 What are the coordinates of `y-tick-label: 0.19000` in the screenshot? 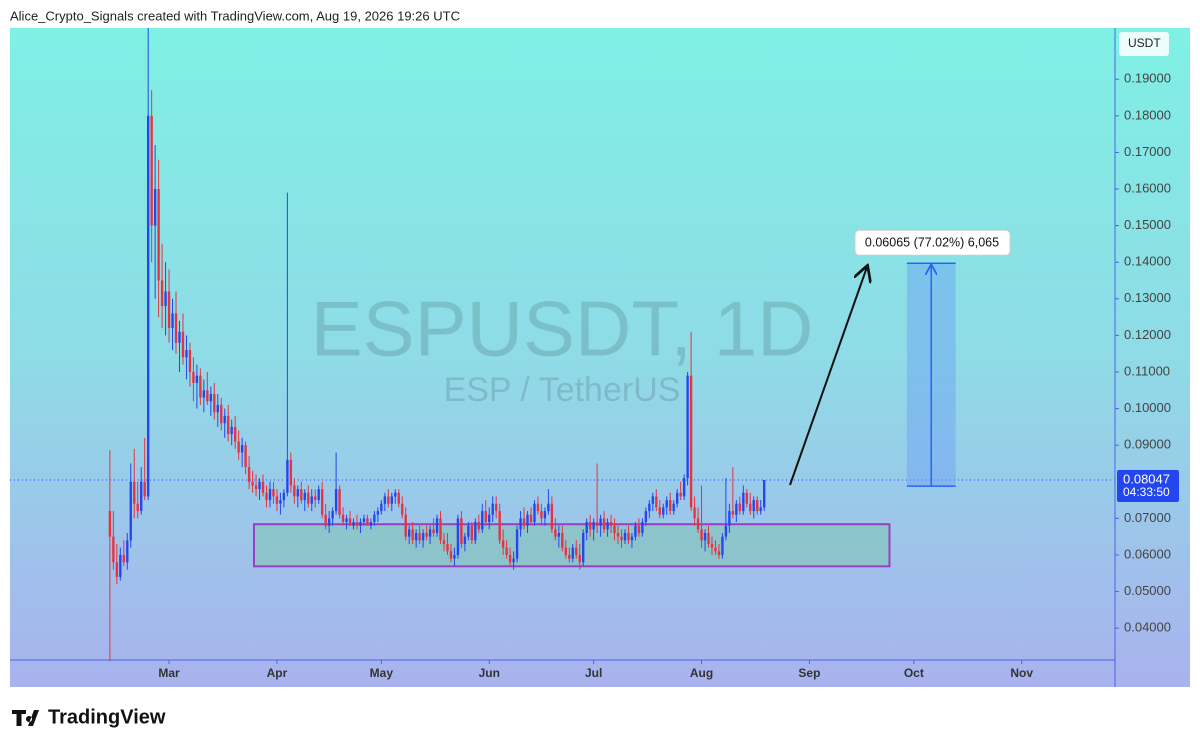 It's located at (1147, 78).